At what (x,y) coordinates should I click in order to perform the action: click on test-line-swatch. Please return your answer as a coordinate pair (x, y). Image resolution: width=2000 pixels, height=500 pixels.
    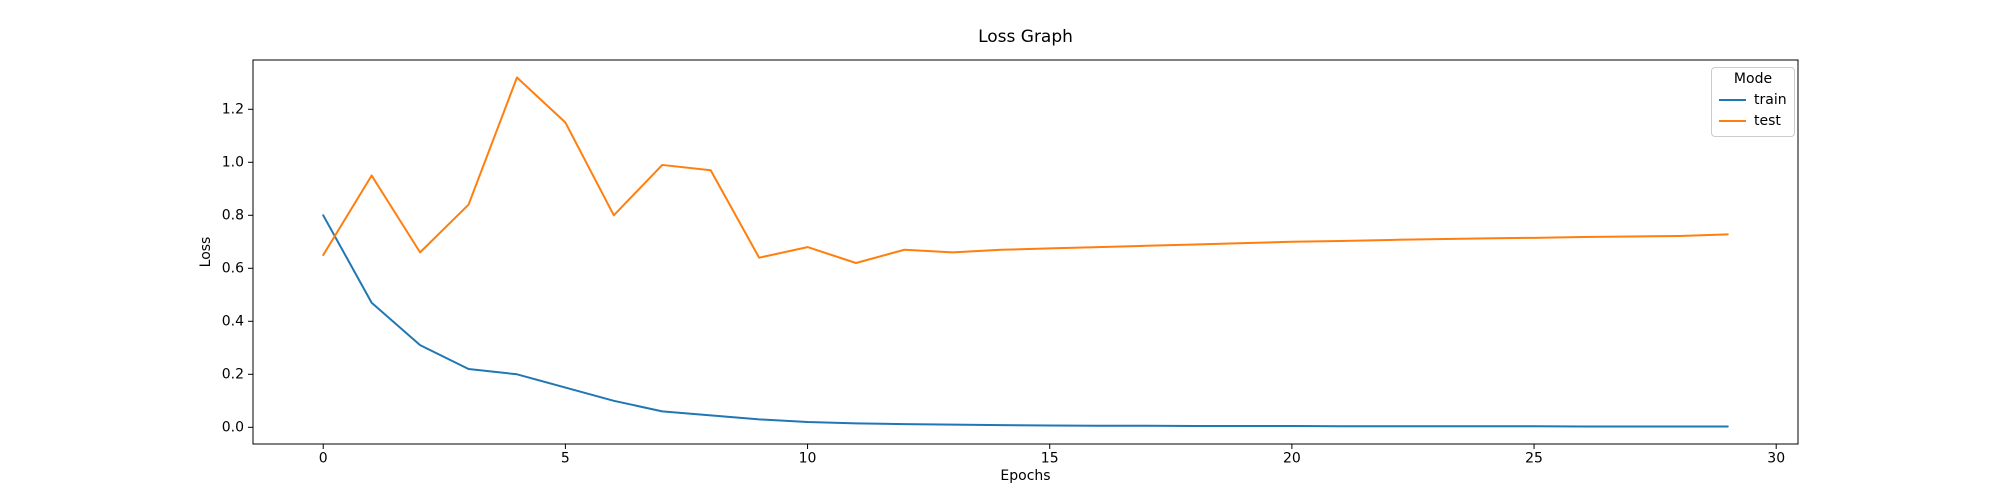
    Looking at the image, I should click on (1732, 120).